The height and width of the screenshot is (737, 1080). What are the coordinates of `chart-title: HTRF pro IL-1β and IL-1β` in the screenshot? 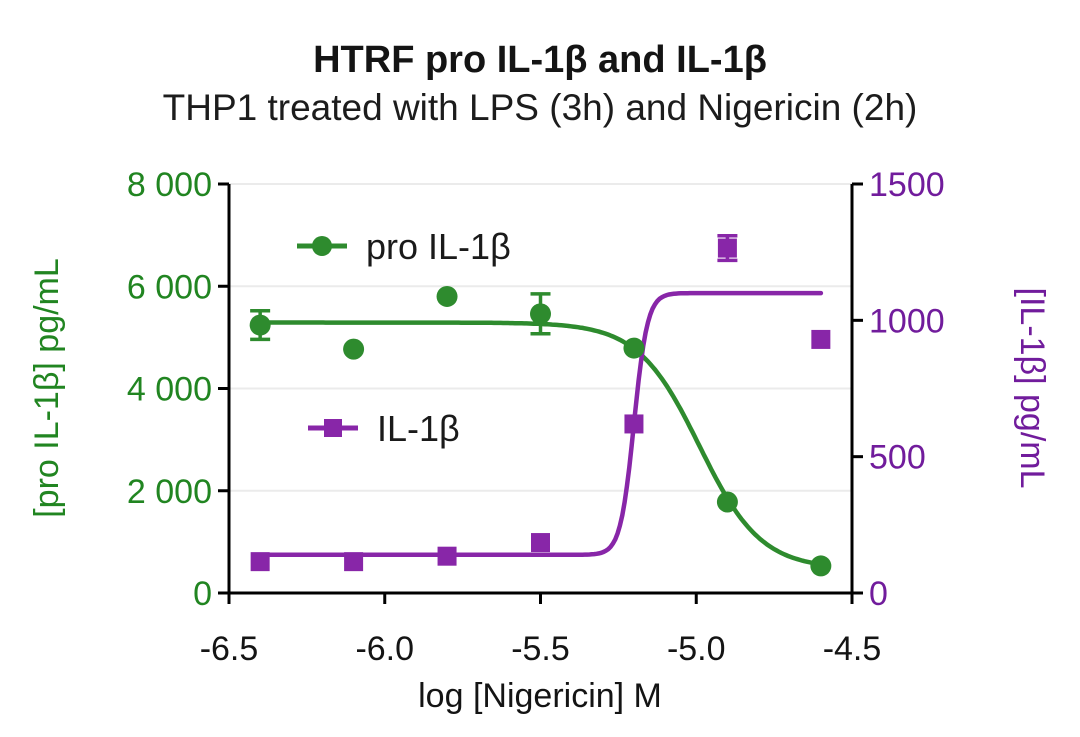 It's located at (540, 60).